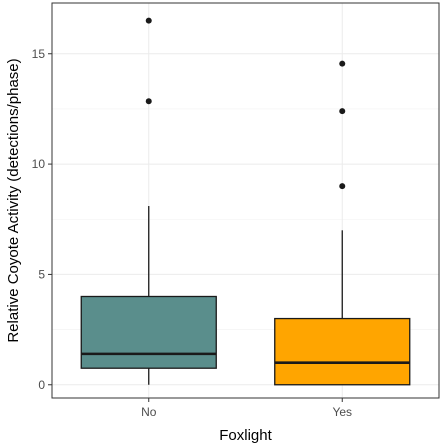  I want to click on y-axis-ticks: 0 5 10 15, so click(42, 219).